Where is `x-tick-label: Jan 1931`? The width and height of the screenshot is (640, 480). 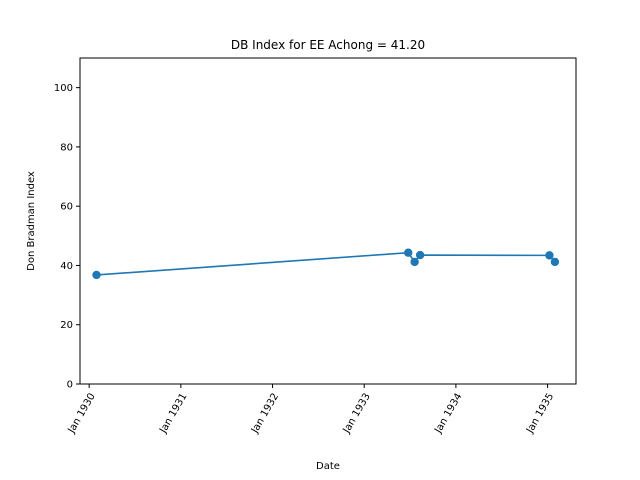
x-tick-label: Jan 1931 is located at coordinates (173, 414).